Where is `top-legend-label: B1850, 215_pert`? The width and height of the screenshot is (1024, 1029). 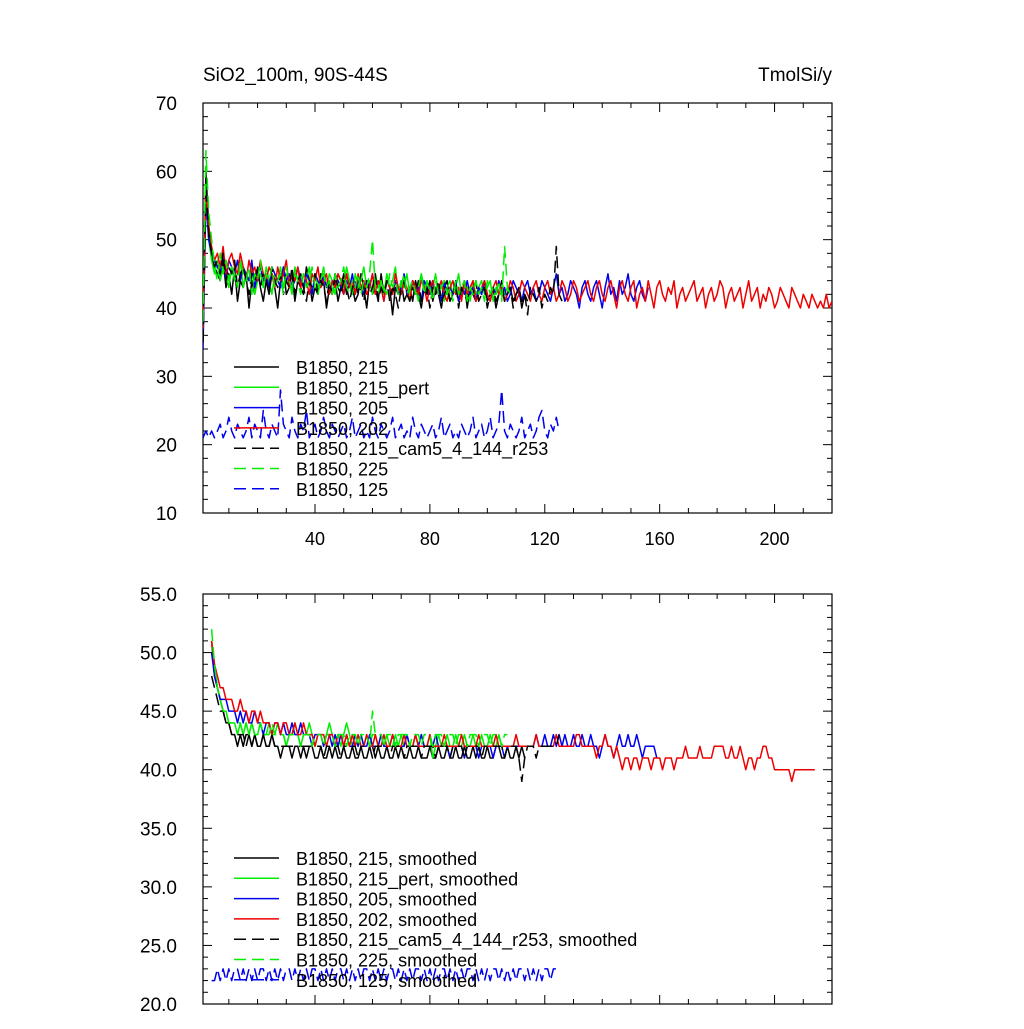 top-legend-label: B1850, 215_pert is located at coordinates (362, 388).